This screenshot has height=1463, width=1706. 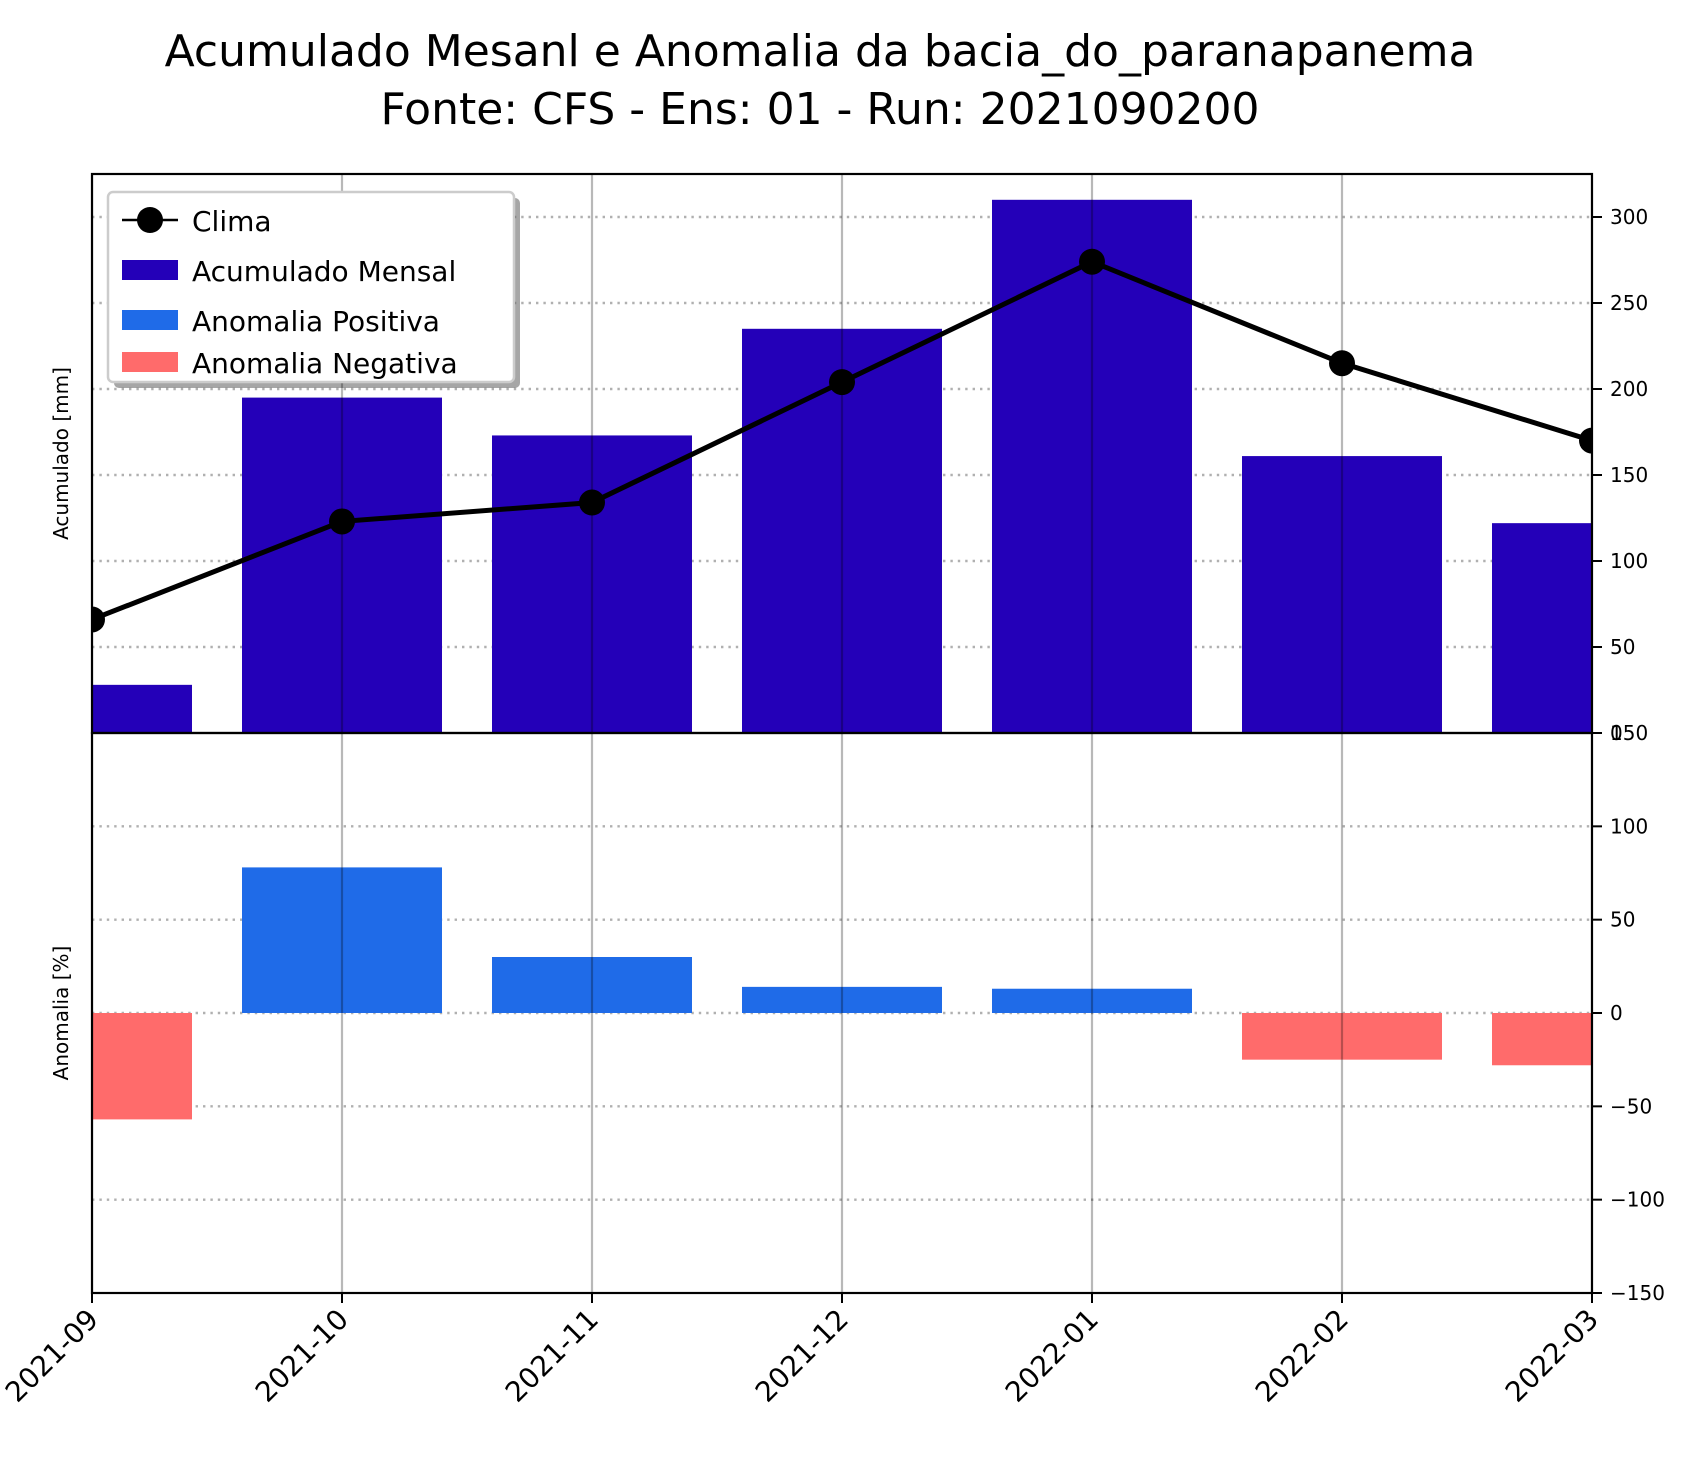 I want to click on bottom-ytick-label: 150, so click(x=1629, y=733).